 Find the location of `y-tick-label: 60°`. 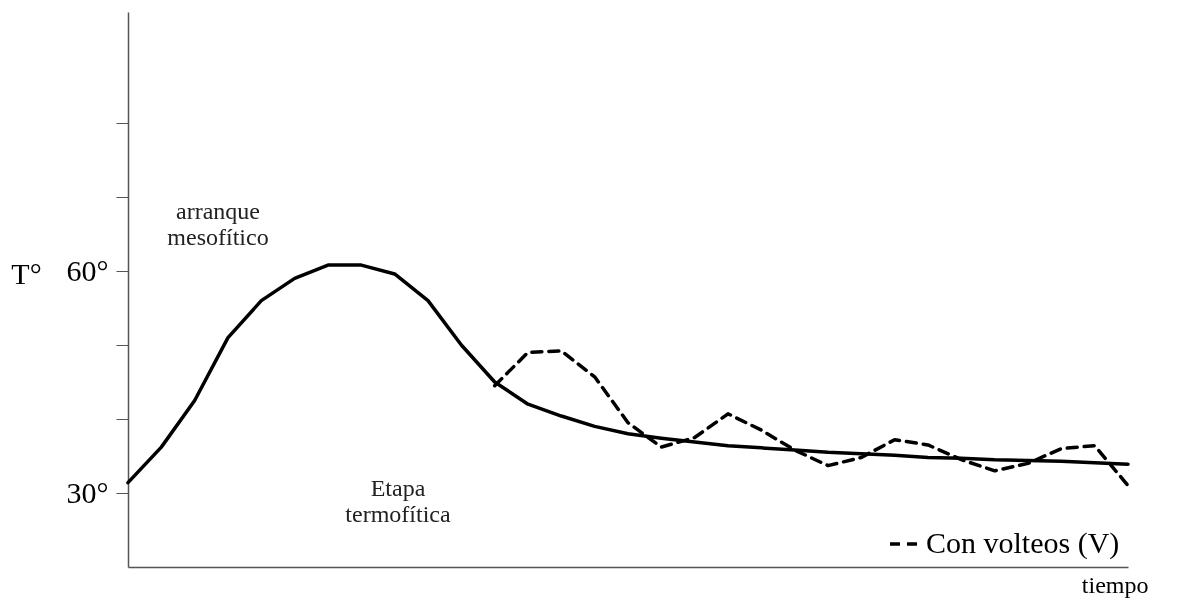

y-tick-label: 60° is located at coordinates (87, 270).